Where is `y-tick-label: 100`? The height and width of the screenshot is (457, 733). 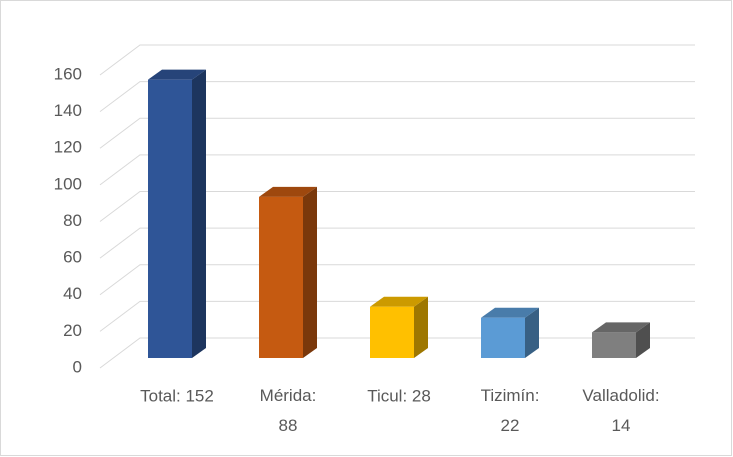
y-tick-label: 100 is located at coordinates (68, 183).